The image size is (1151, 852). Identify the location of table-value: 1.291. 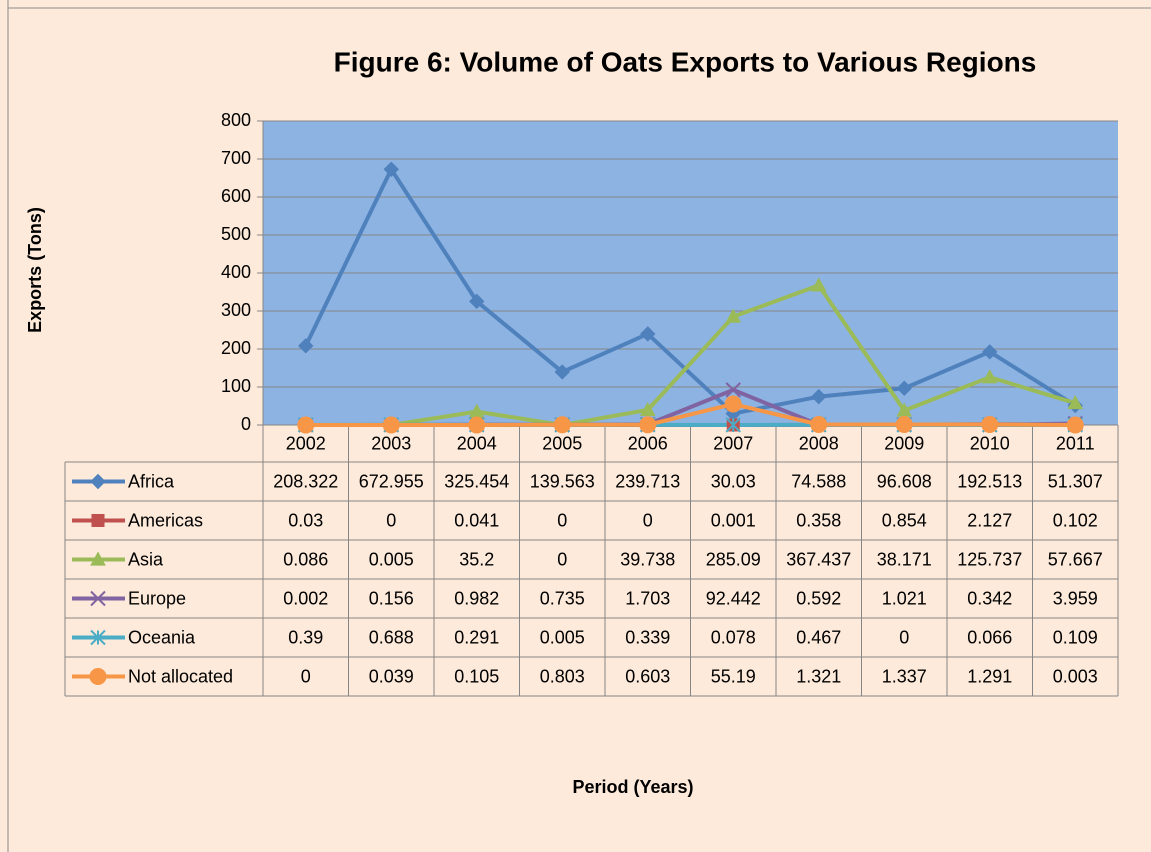
(989, 676).